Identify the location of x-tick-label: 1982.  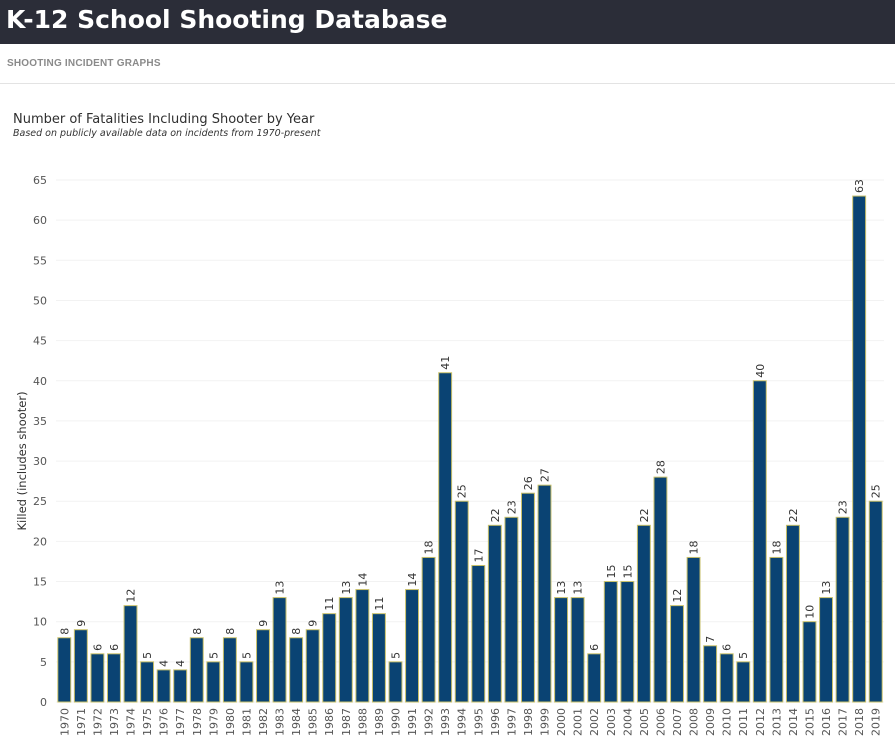
(263, 722).